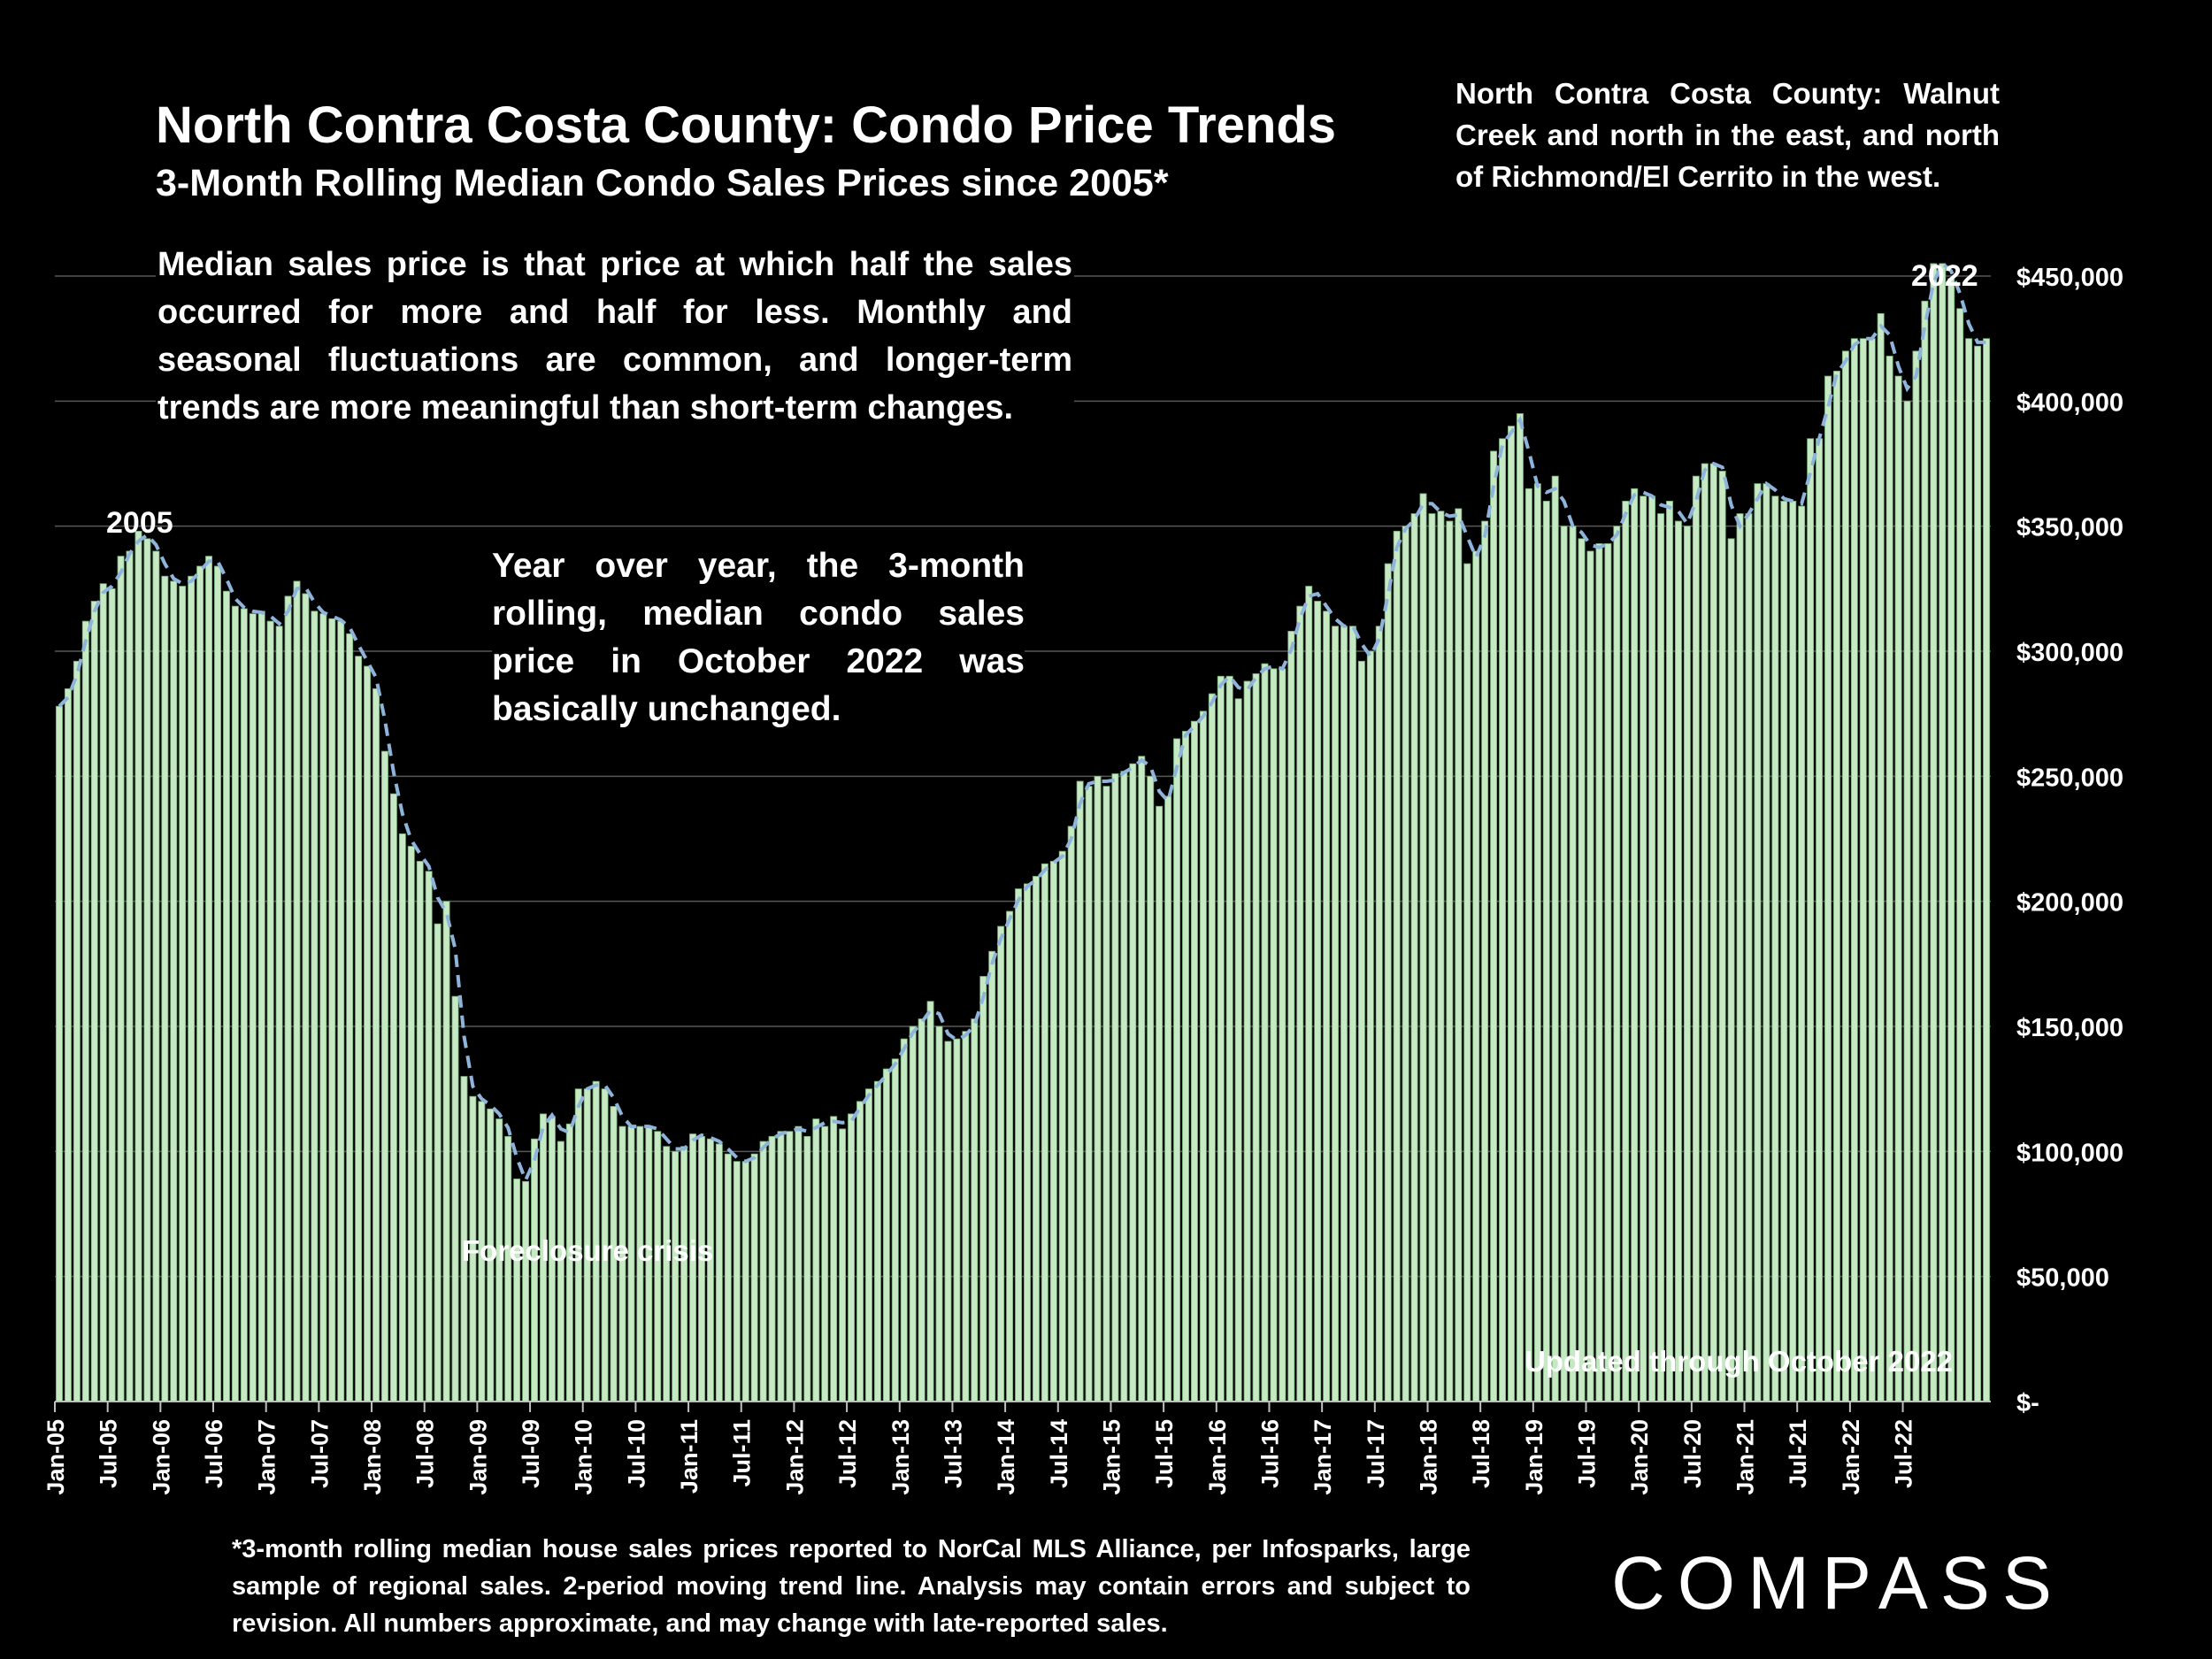  I want to click on x-tick-label: Jul-06, so click(214, 1454).